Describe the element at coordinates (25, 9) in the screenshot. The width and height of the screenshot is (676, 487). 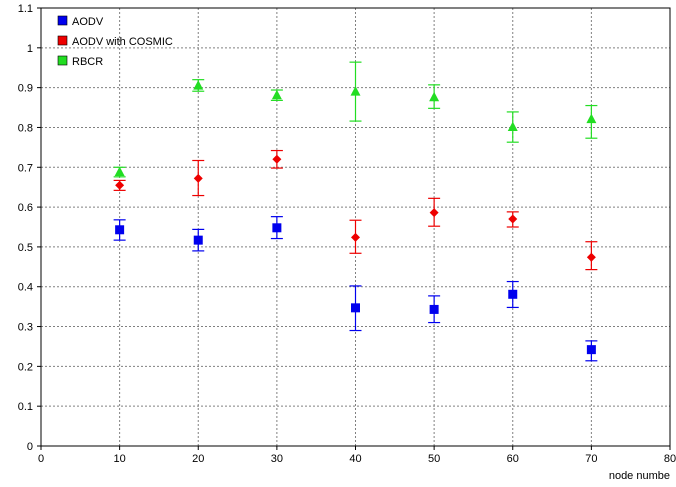
I see `y-tick-label: 1.1` at that location.